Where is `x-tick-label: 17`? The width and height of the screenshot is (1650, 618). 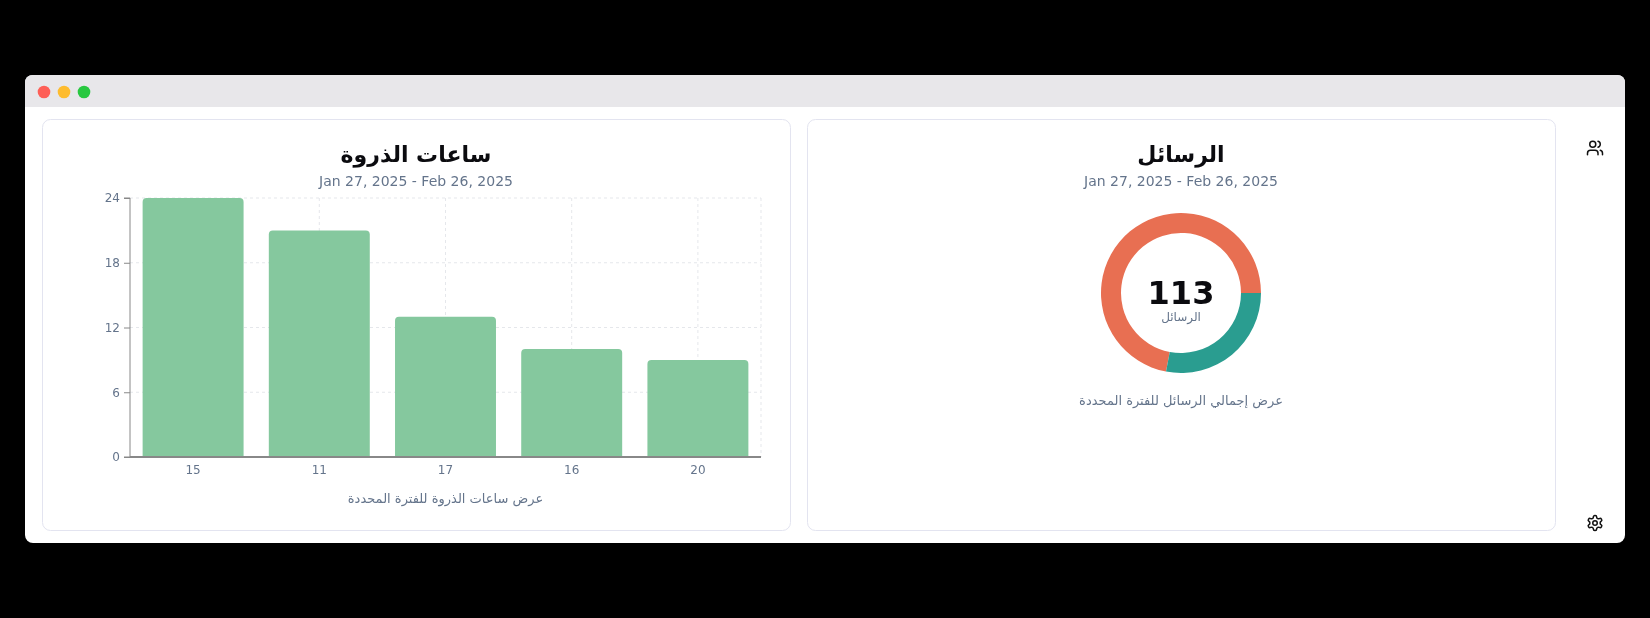
x-tick-label: 17 is located at coordinates (445, 469).